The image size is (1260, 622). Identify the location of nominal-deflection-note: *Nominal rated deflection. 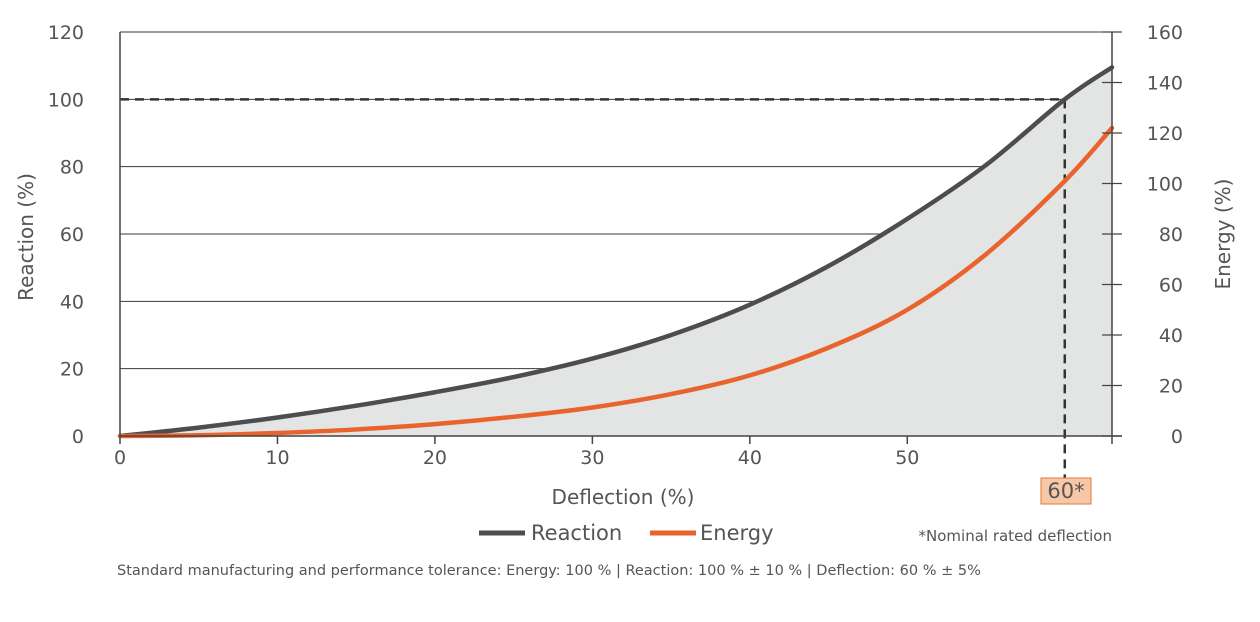
(1015, 536).